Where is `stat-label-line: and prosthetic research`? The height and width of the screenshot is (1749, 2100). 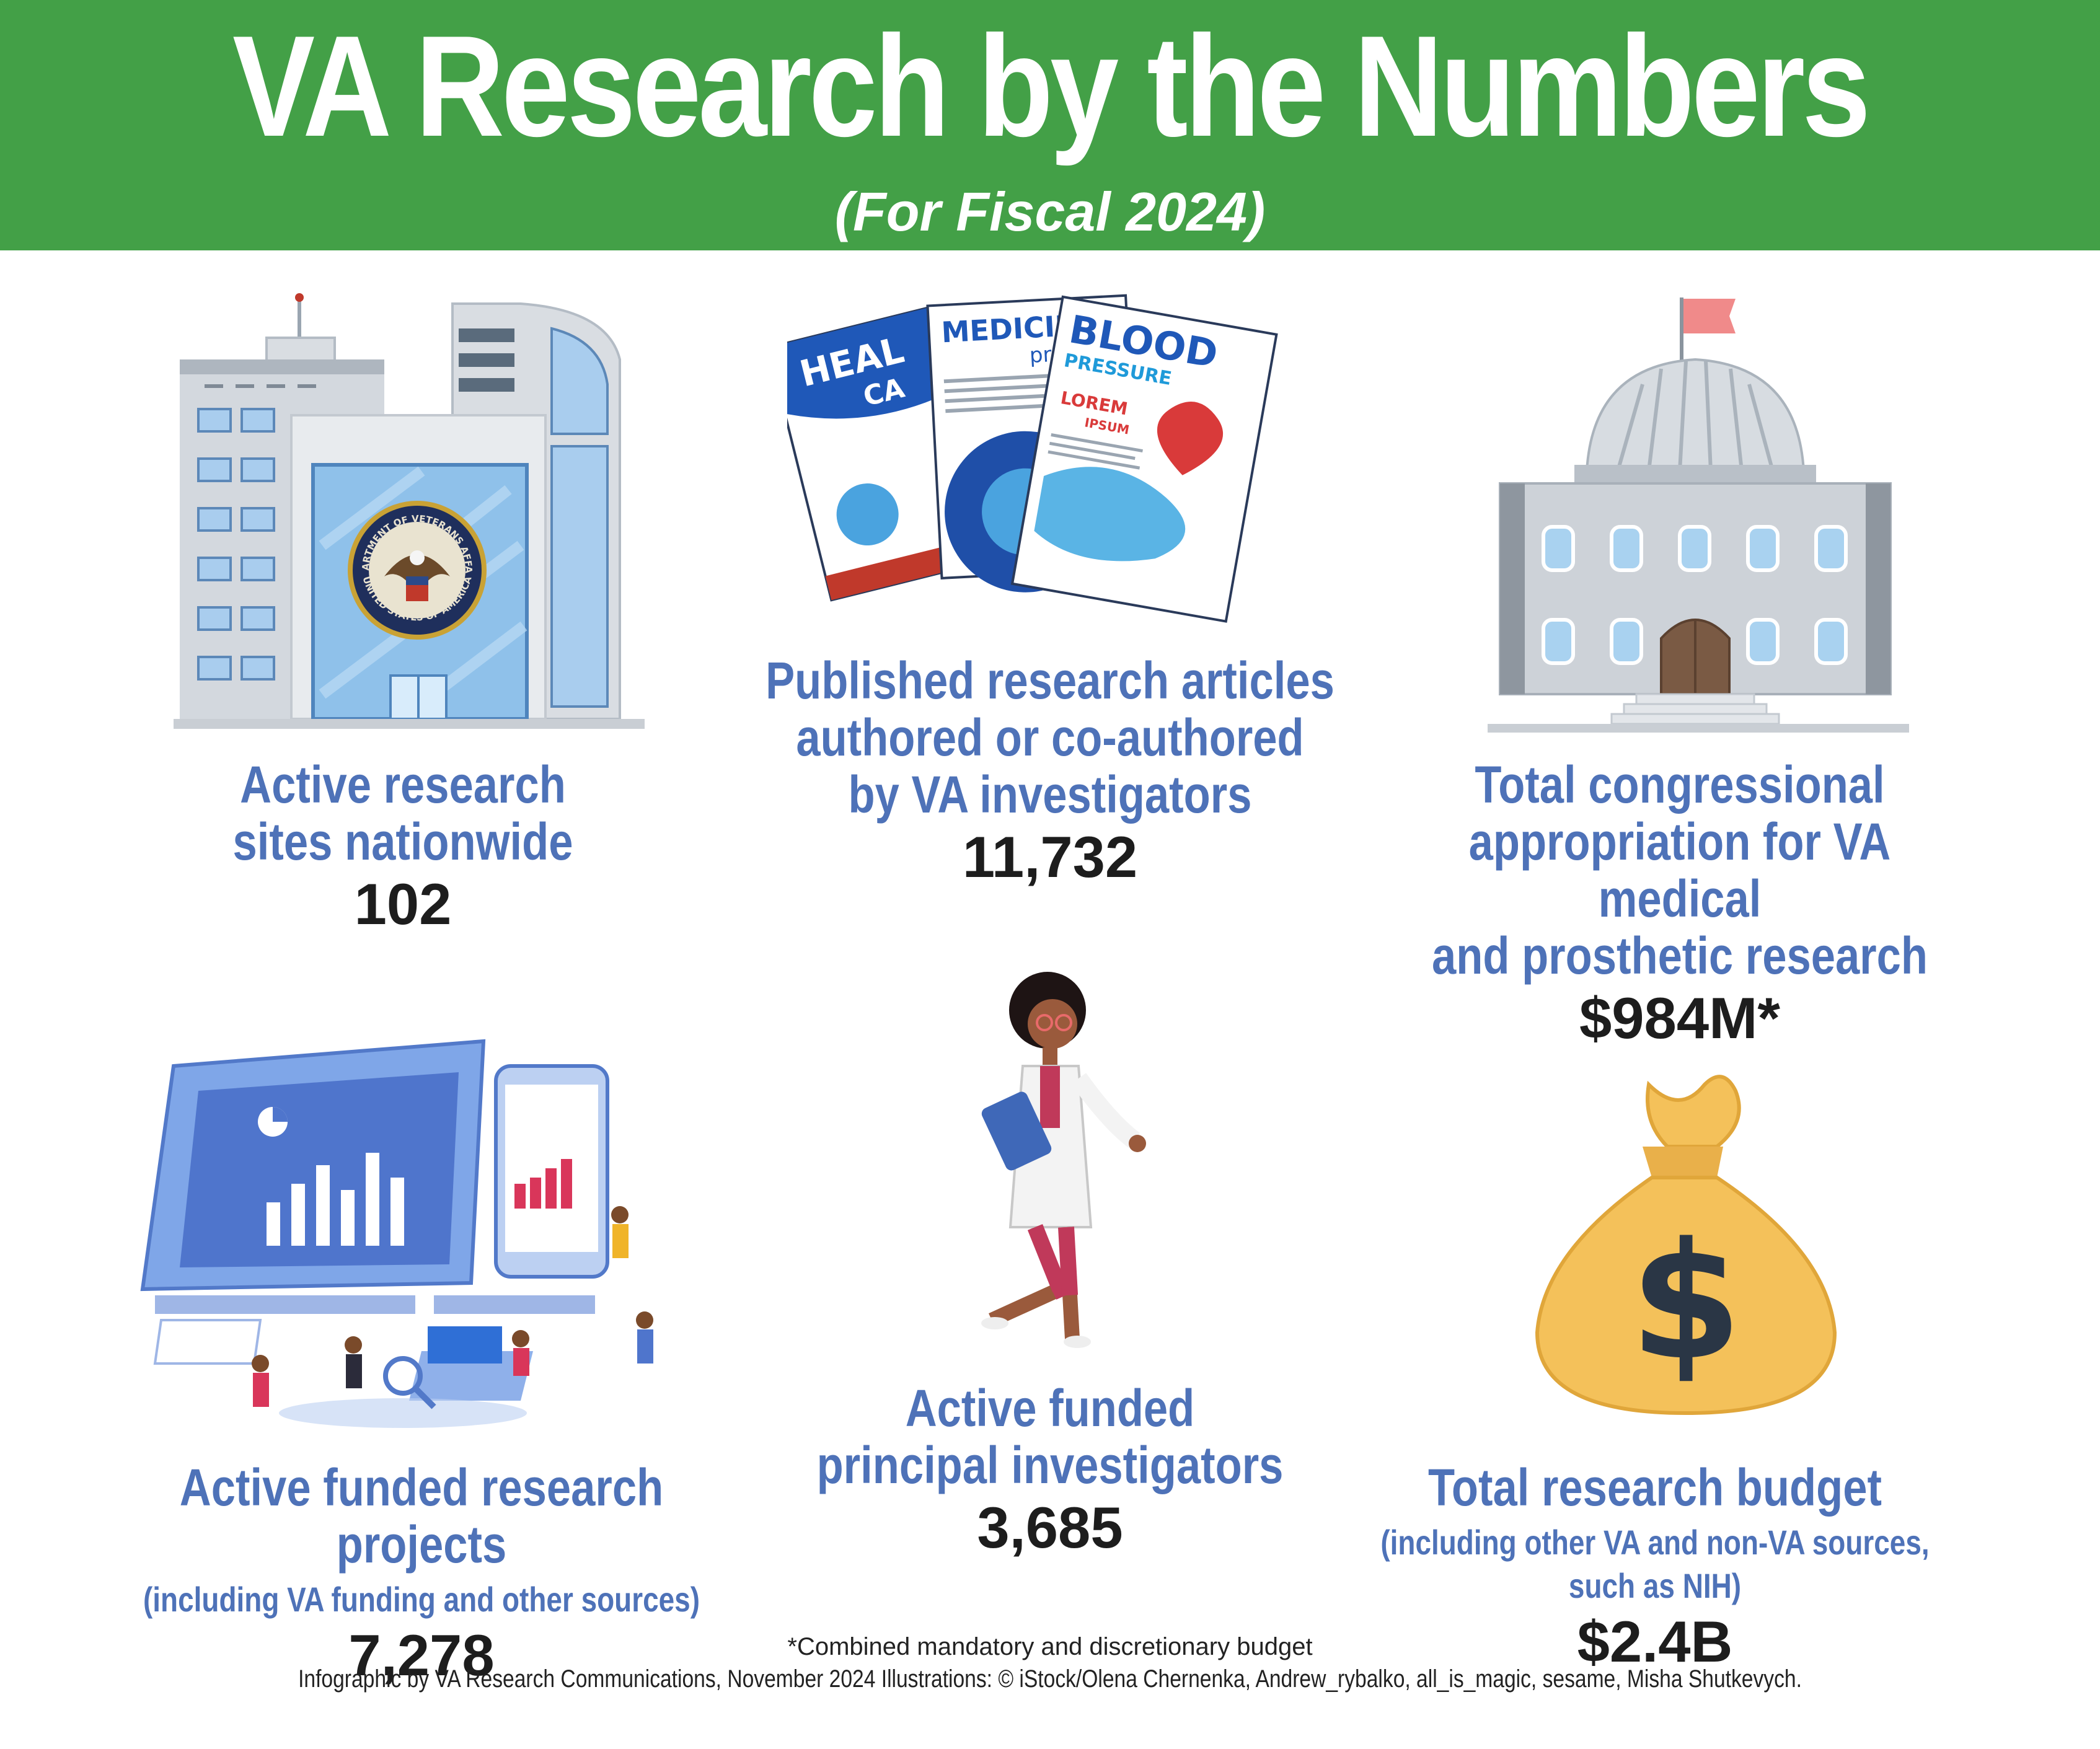
stat-label-line: and prosthetic research is located at coordinates (1680, 956).